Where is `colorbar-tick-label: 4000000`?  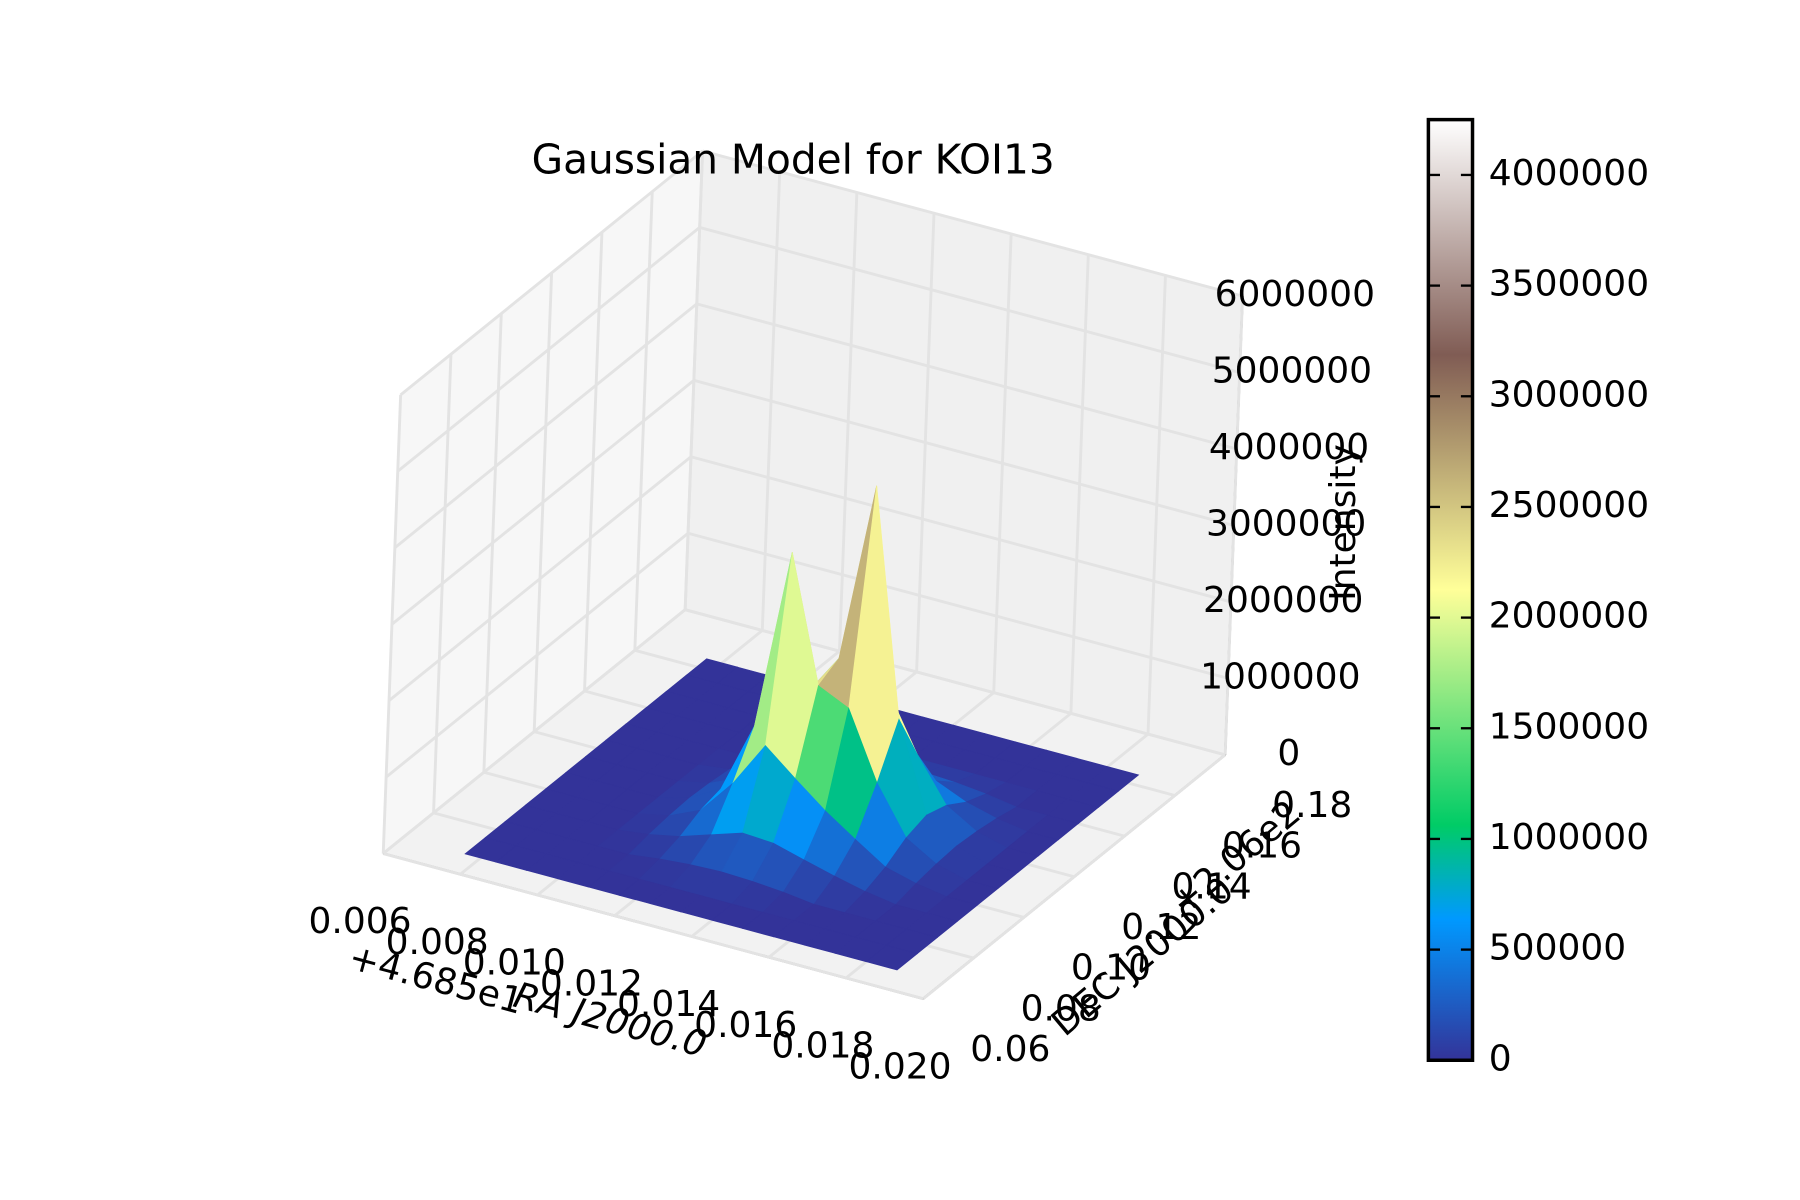
colorbar-tick-label: 4000000 is located at coordinates (1569, 173).